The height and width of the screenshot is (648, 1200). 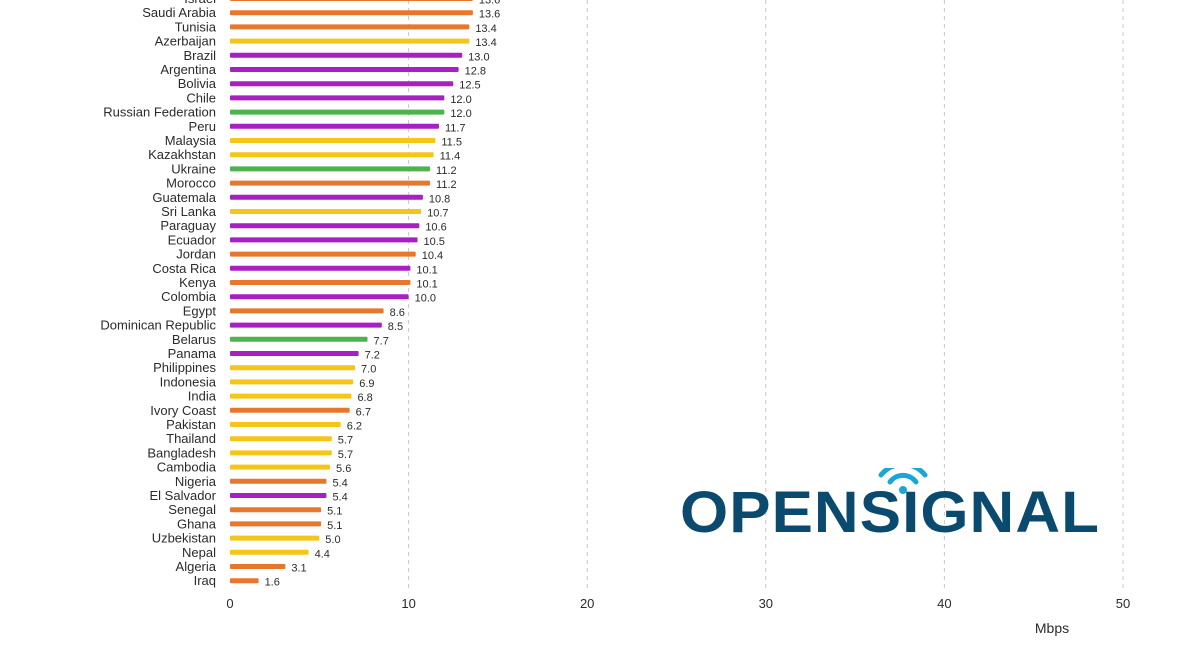 What do you see at coordinates (191, 140) in the screenshot?
I see `category-label: Malaysia` at bounding box center [191, 140].